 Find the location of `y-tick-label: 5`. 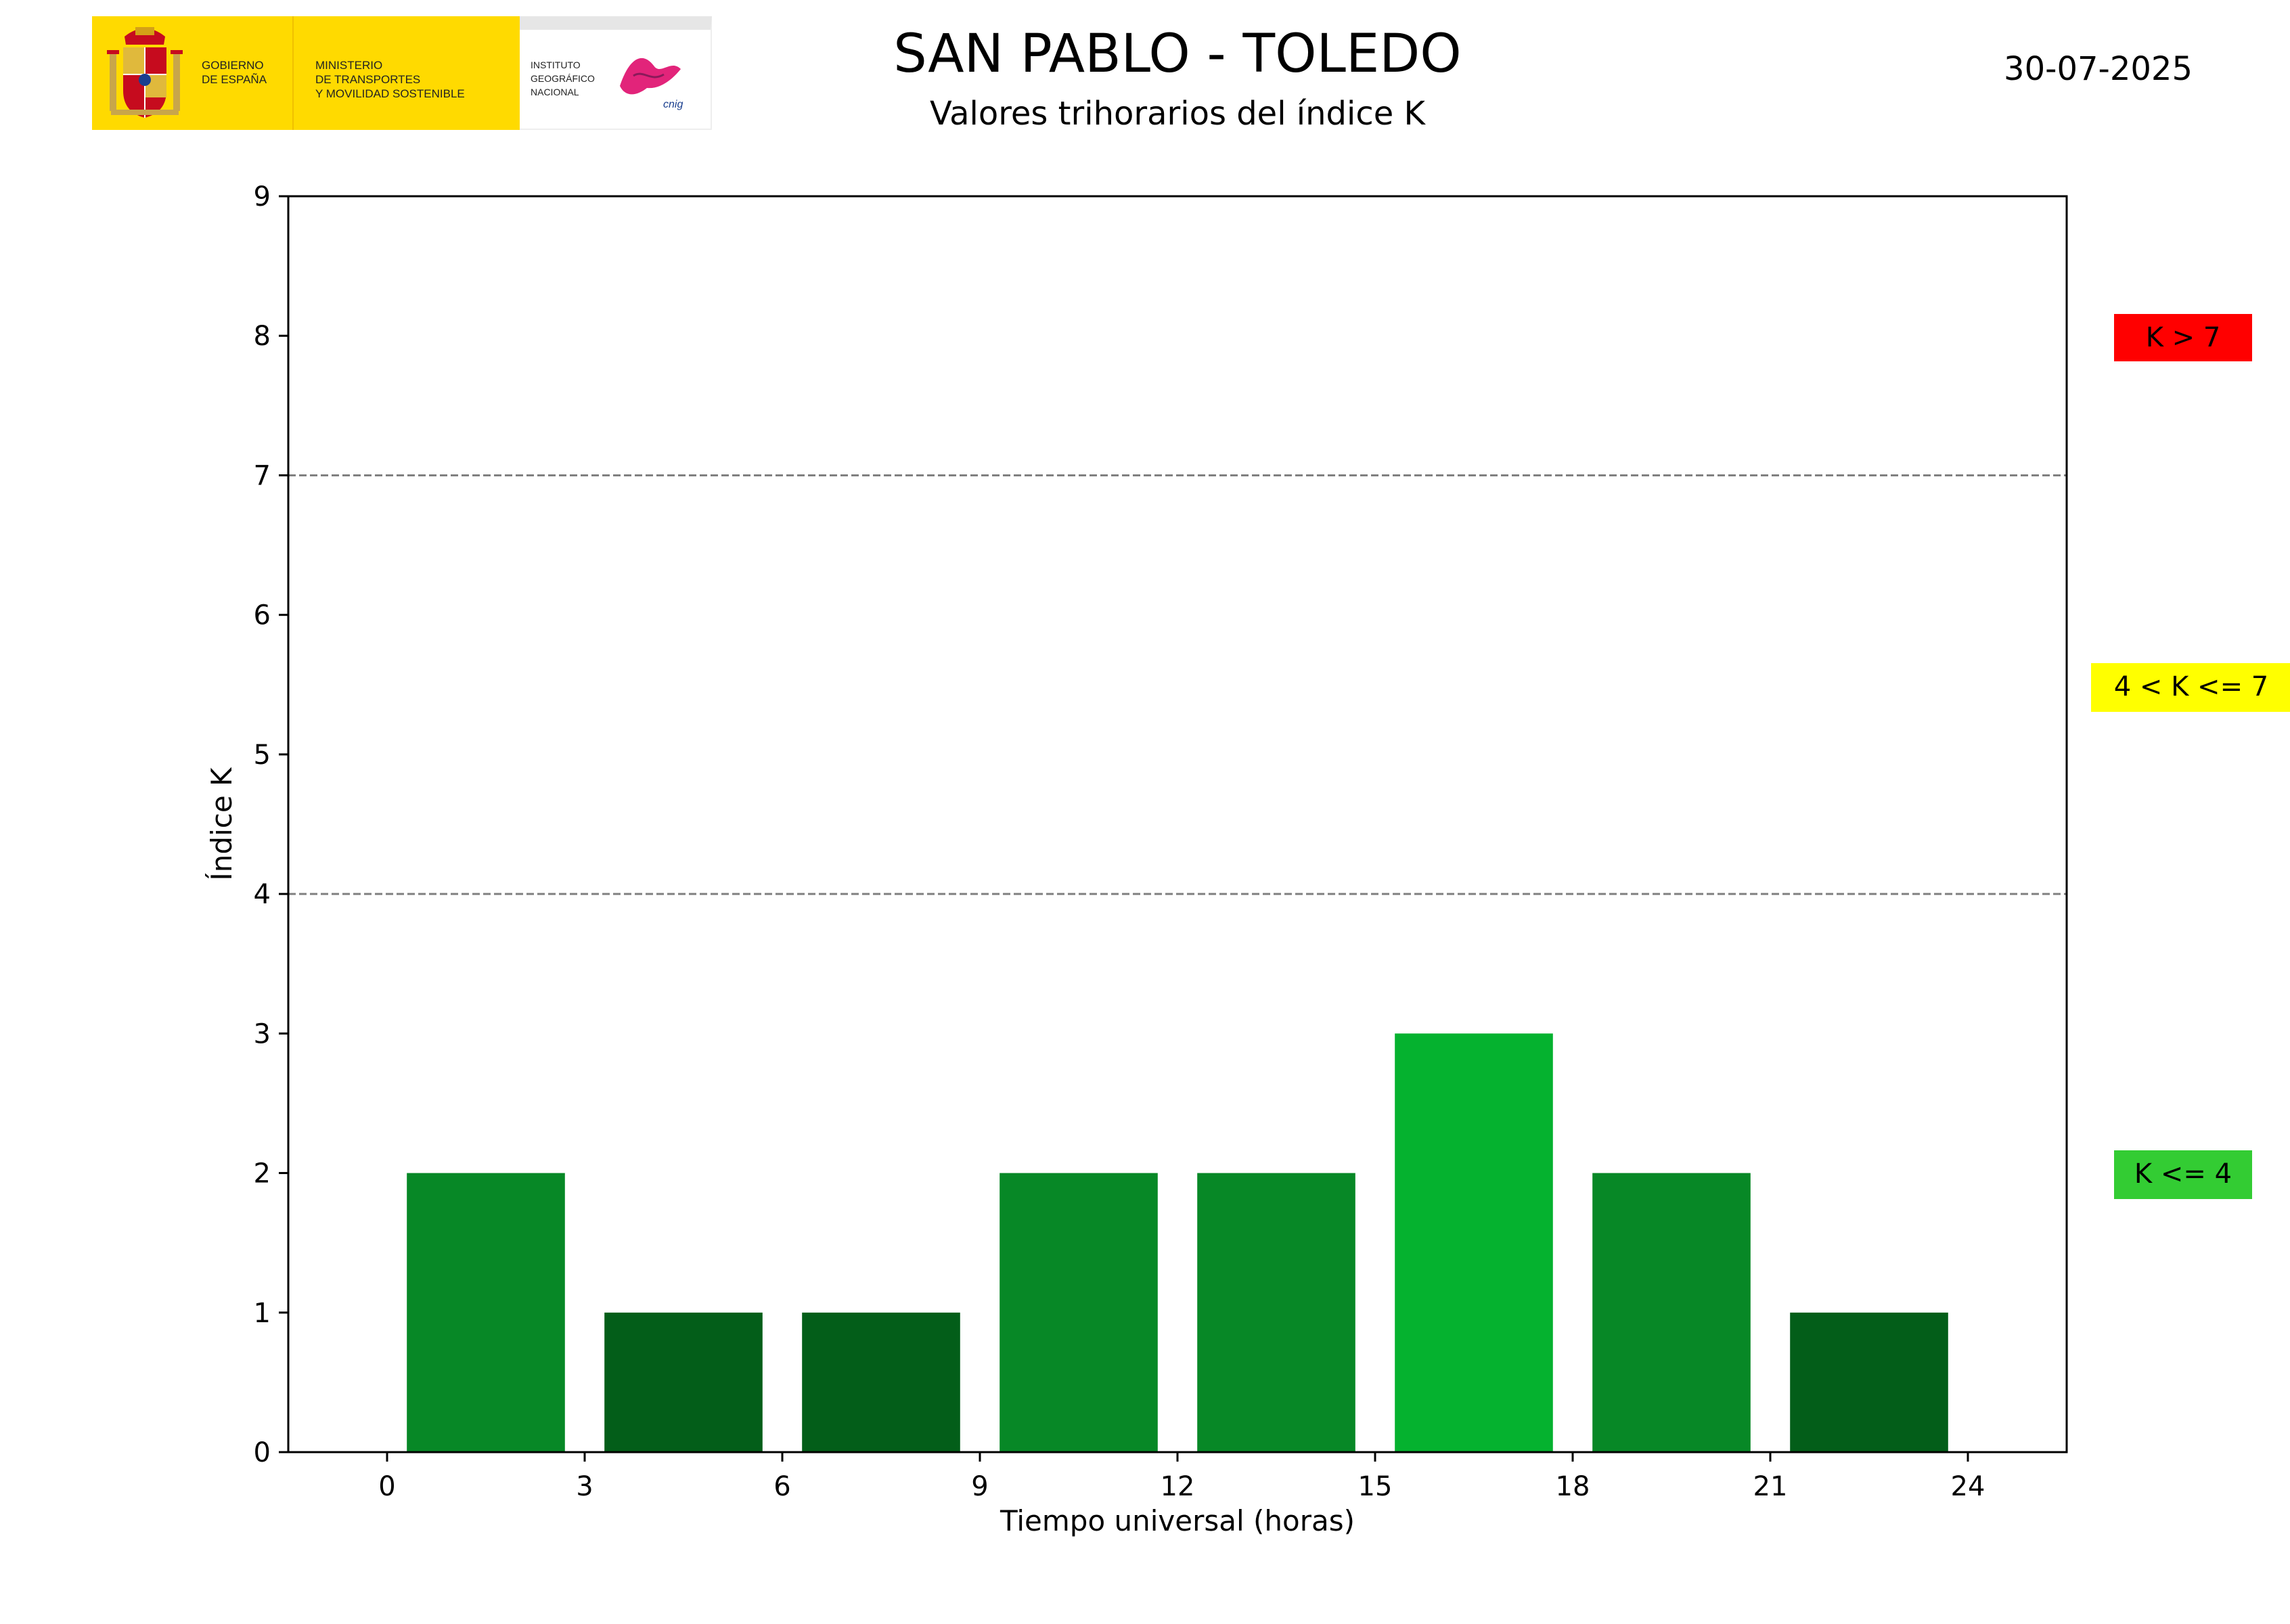

y-tick-label: 5 is located at coordinates (262, 755).